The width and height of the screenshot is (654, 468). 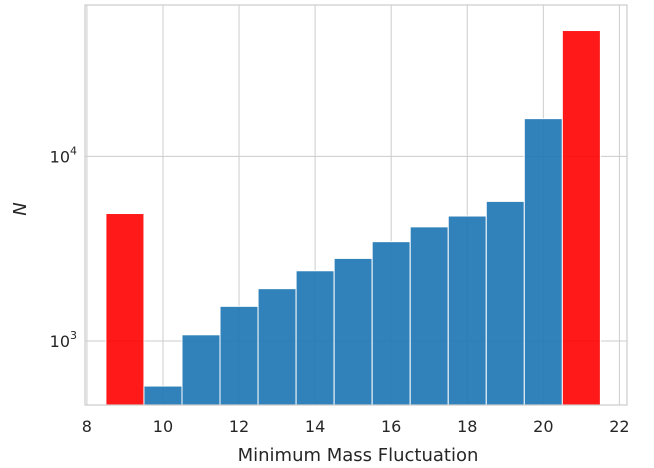 I want to click on y-tick-labels: 10³ 10⁴, so click(x=63, y=247).